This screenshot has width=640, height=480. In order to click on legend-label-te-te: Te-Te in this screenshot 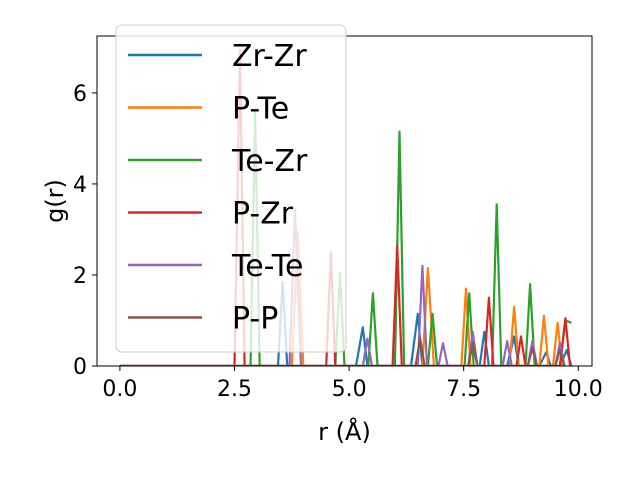, I will do `click(267, 266)`.